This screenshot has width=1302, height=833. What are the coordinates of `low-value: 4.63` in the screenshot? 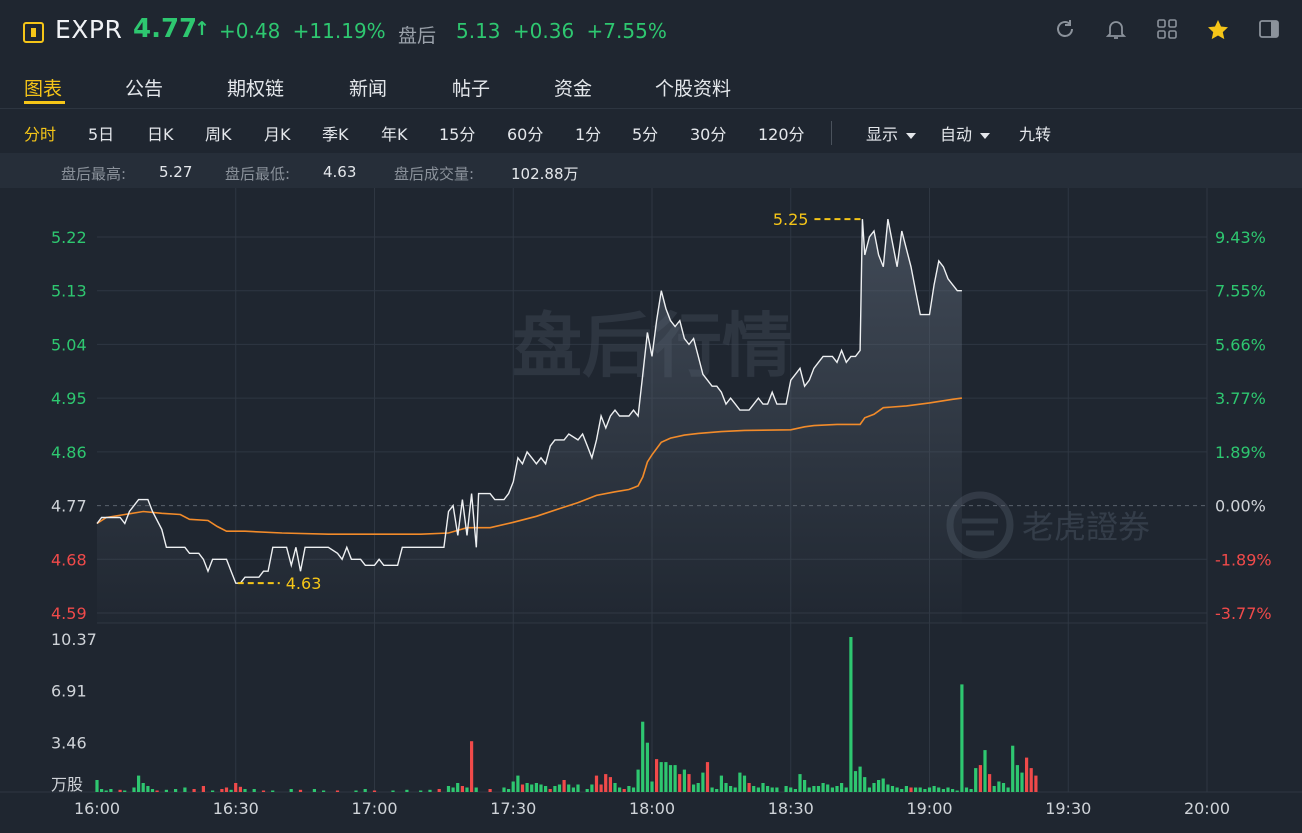 It's located at (340, 172).